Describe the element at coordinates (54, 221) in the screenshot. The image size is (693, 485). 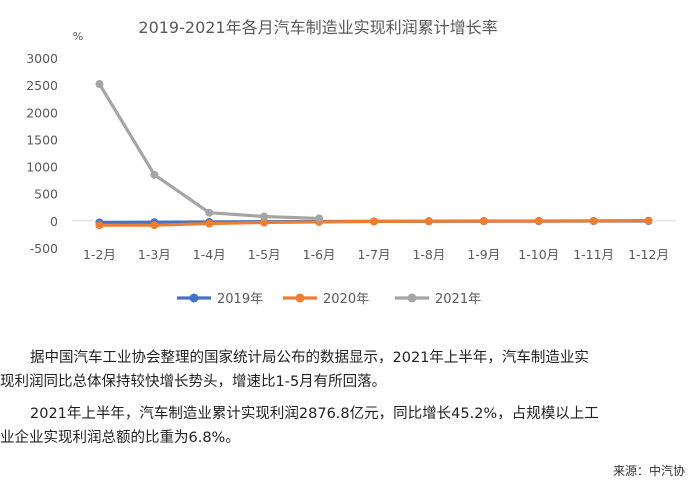
I see `y-tick-label: 0` at that location.